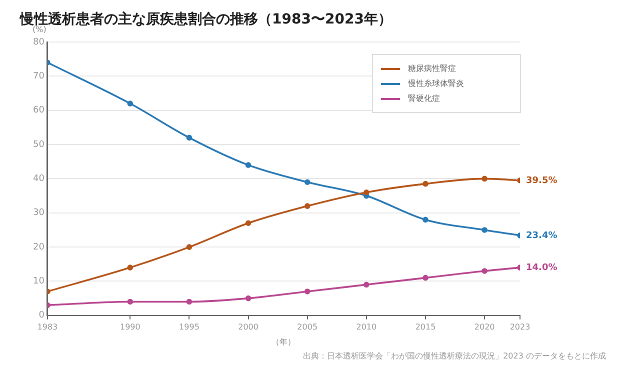 The height and width of the screenshot is (377, 620). What do you see at coordinates (307, 327) in the screenshot?
I see `x-tick-label: 2005` at bounding box center [307, 327].